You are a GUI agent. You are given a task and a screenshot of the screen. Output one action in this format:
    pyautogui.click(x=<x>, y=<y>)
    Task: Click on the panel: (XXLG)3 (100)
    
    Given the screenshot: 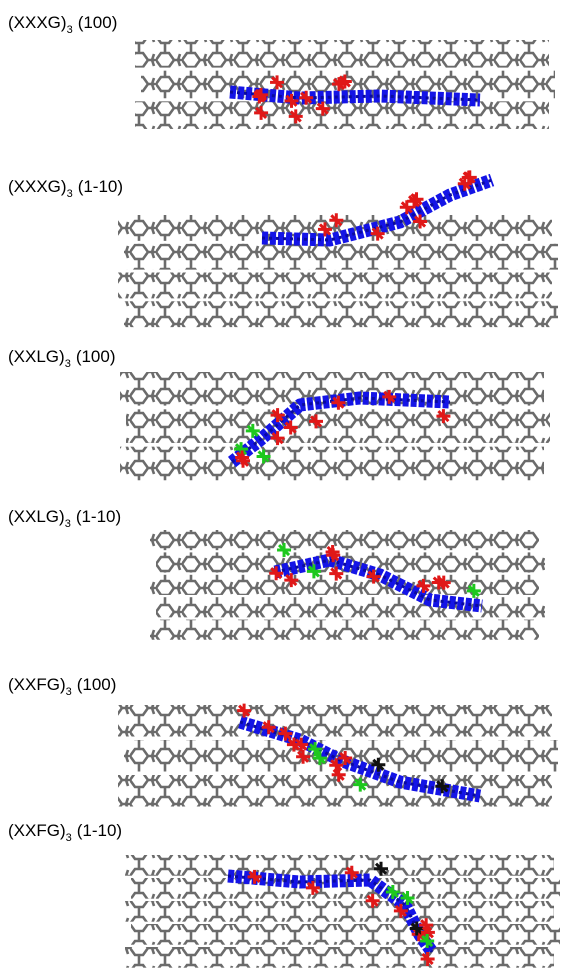 What is the action you would take?
    pyautogui.click(x=279, y=414)
    